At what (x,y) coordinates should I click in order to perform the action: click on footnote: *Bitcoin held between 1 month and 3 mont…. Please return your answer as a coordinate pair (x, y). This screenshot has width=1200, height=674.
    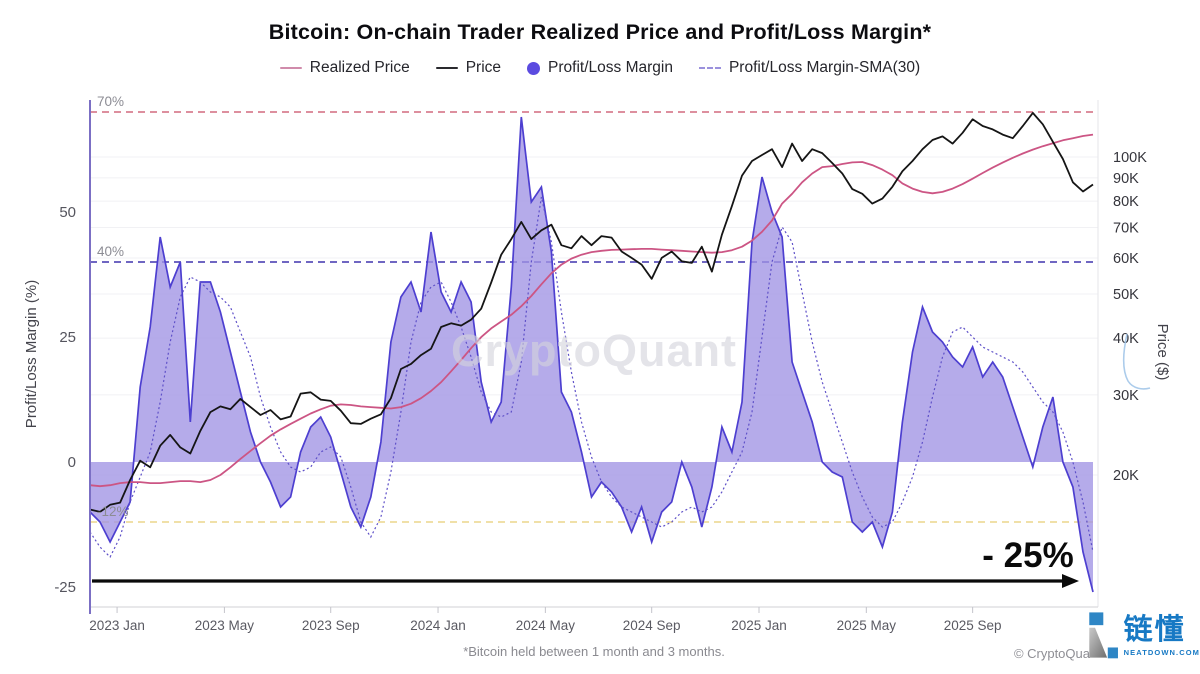
    Looking at the image, I should click on (594, 651).